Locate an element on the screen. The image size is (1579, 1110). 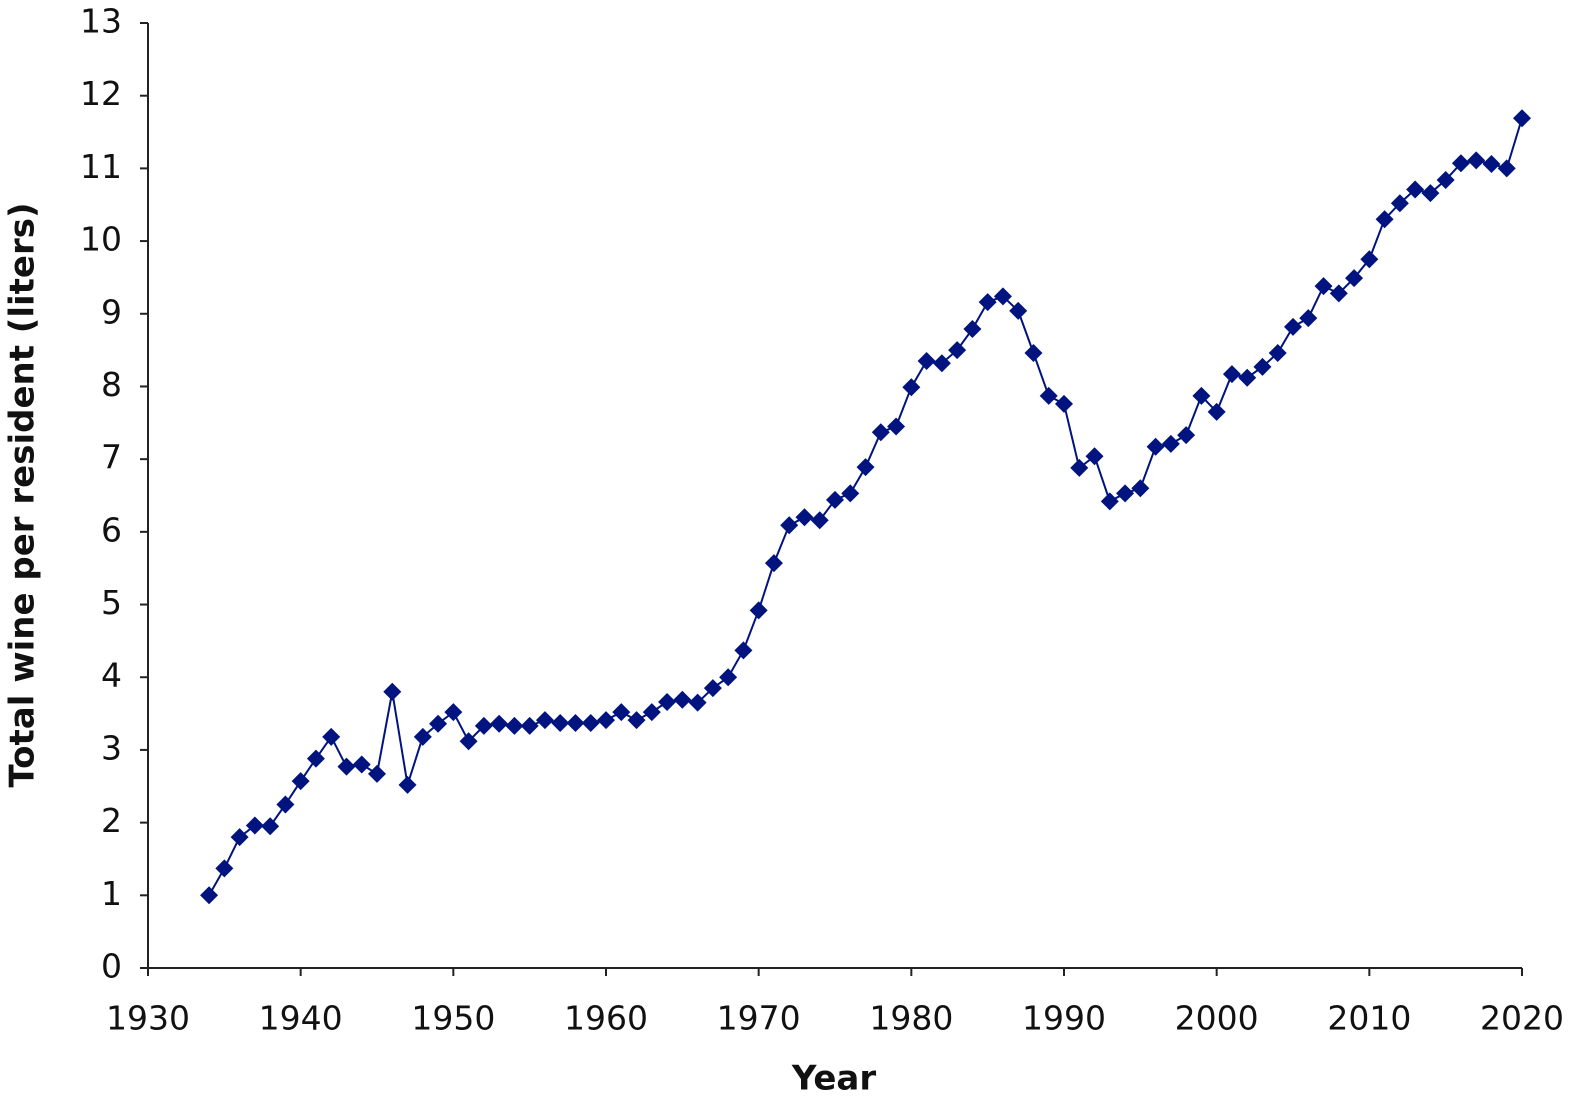
y-tick-label: 12 is located at coordinates (101, 93).